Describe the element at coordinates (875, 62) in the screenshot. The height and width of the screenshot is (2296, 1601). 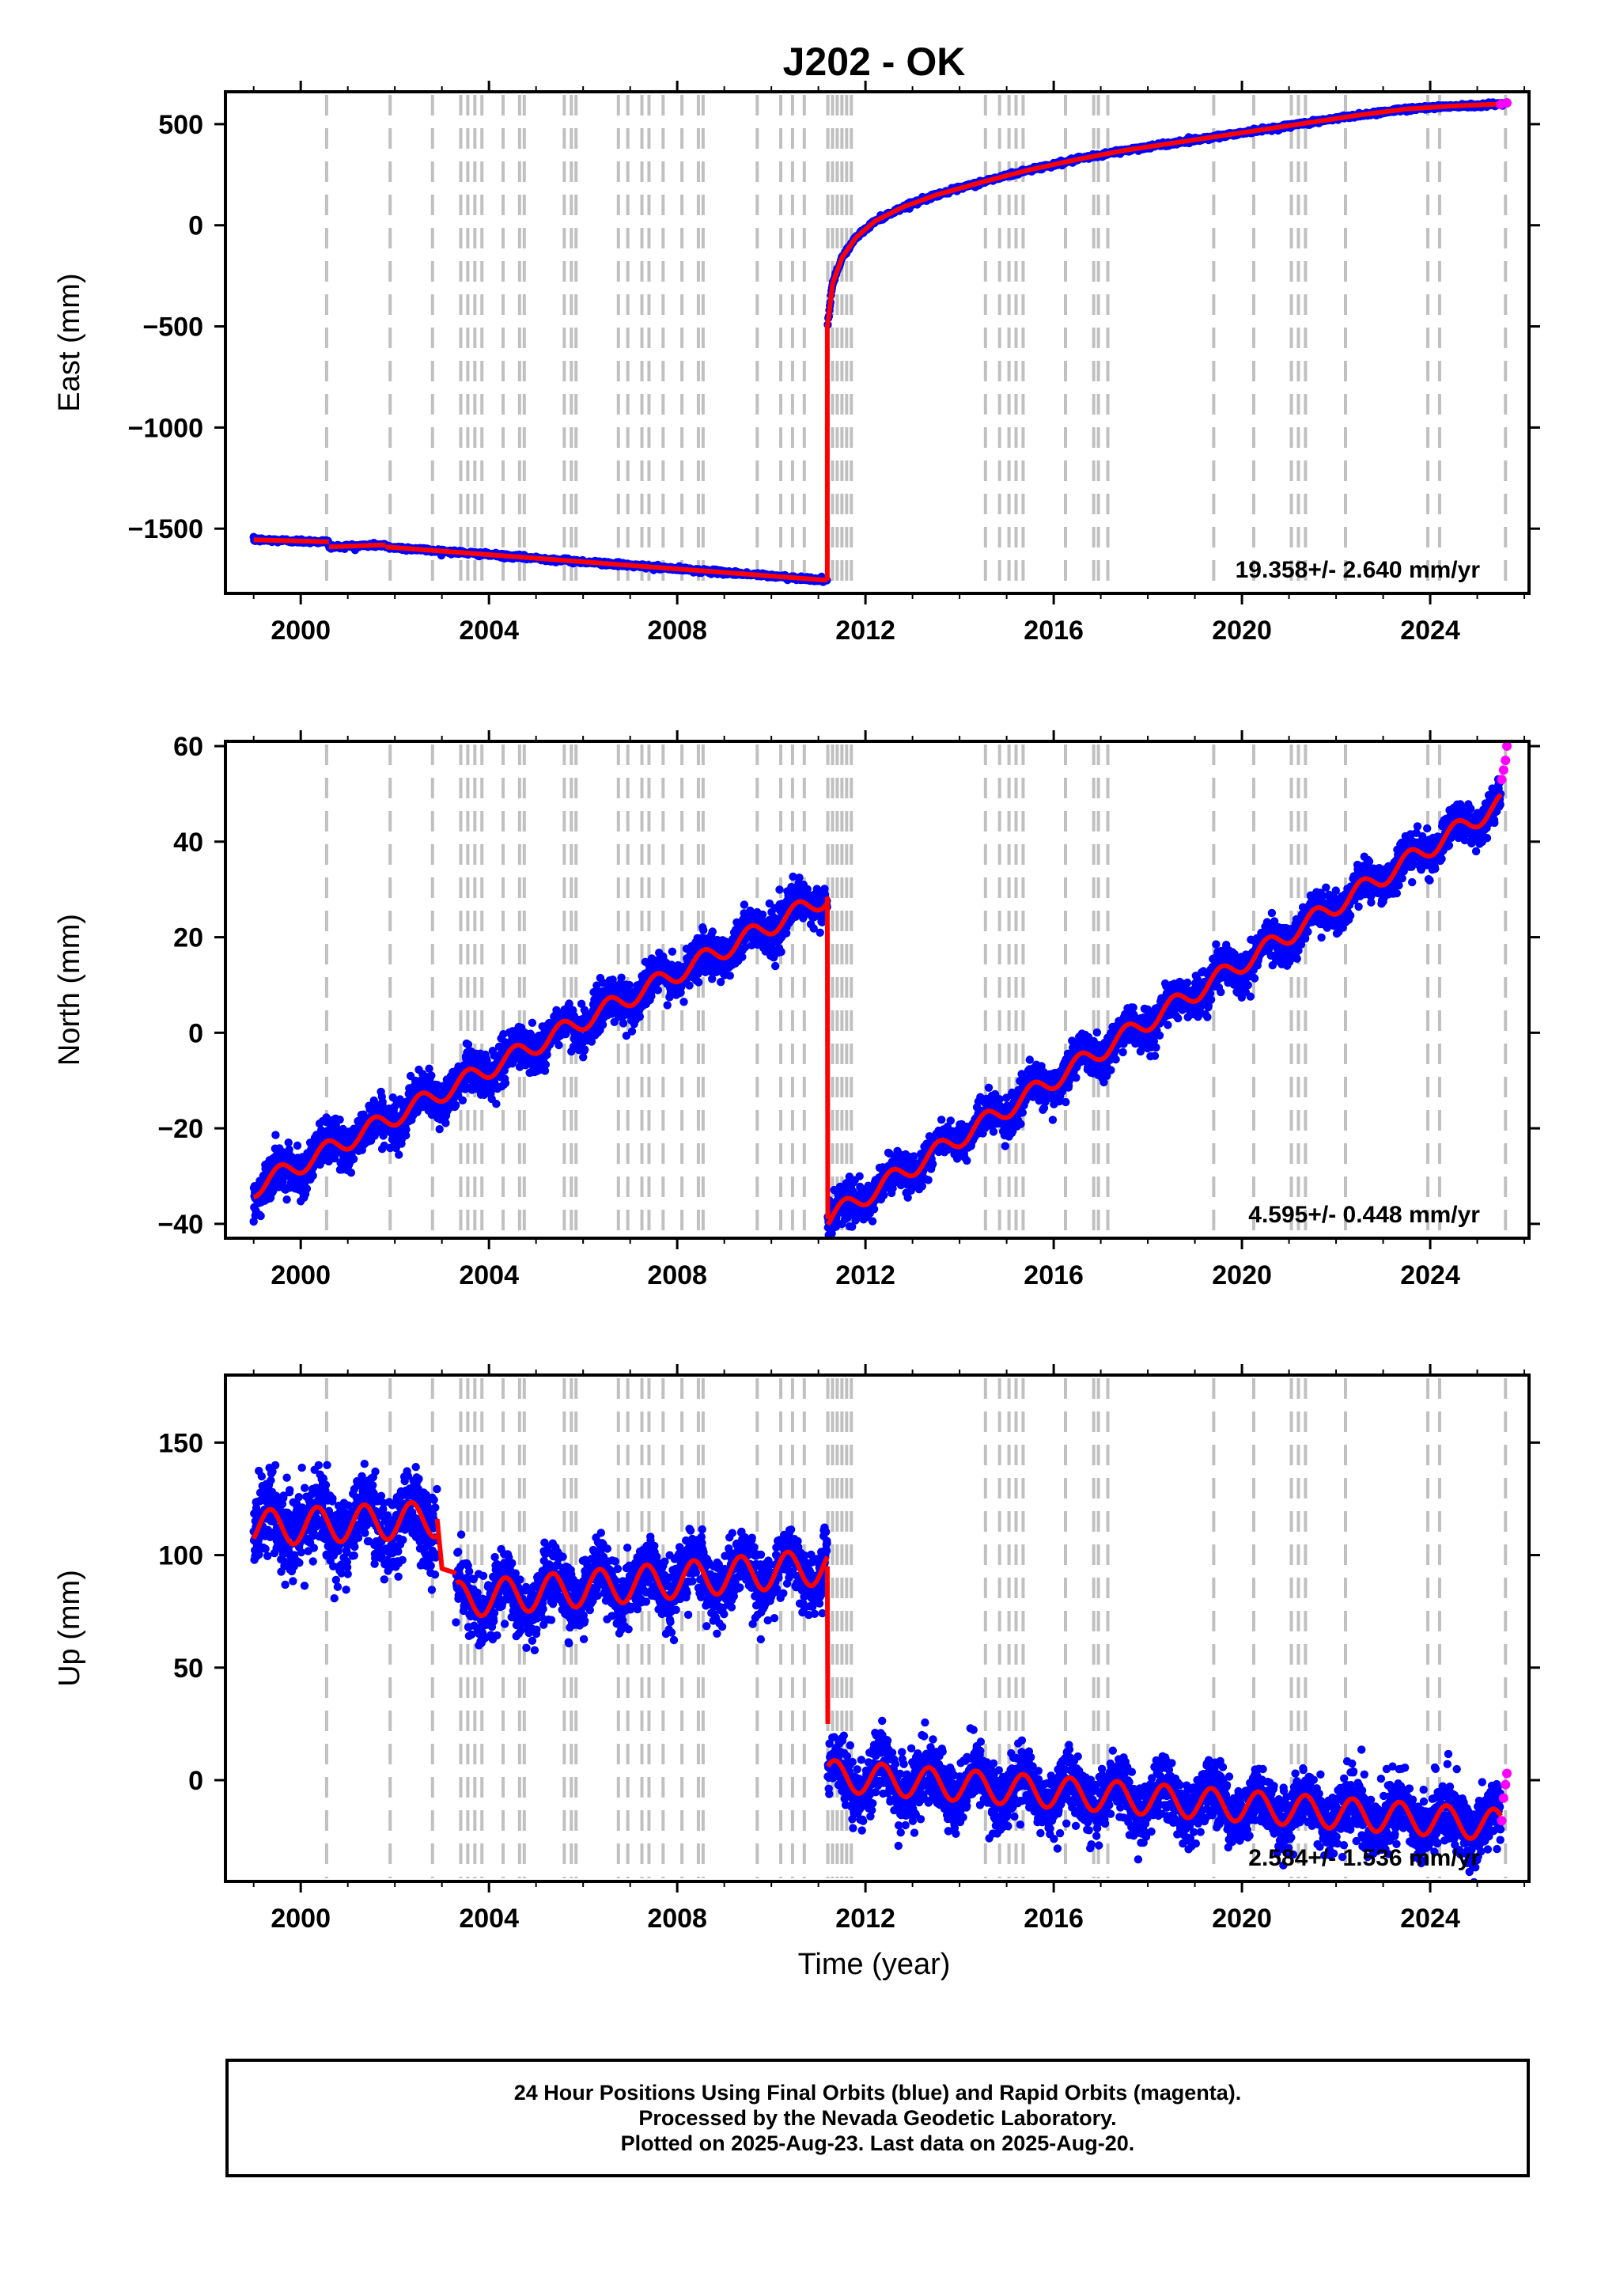
I see `chart-title: J202 - OK` at that location.